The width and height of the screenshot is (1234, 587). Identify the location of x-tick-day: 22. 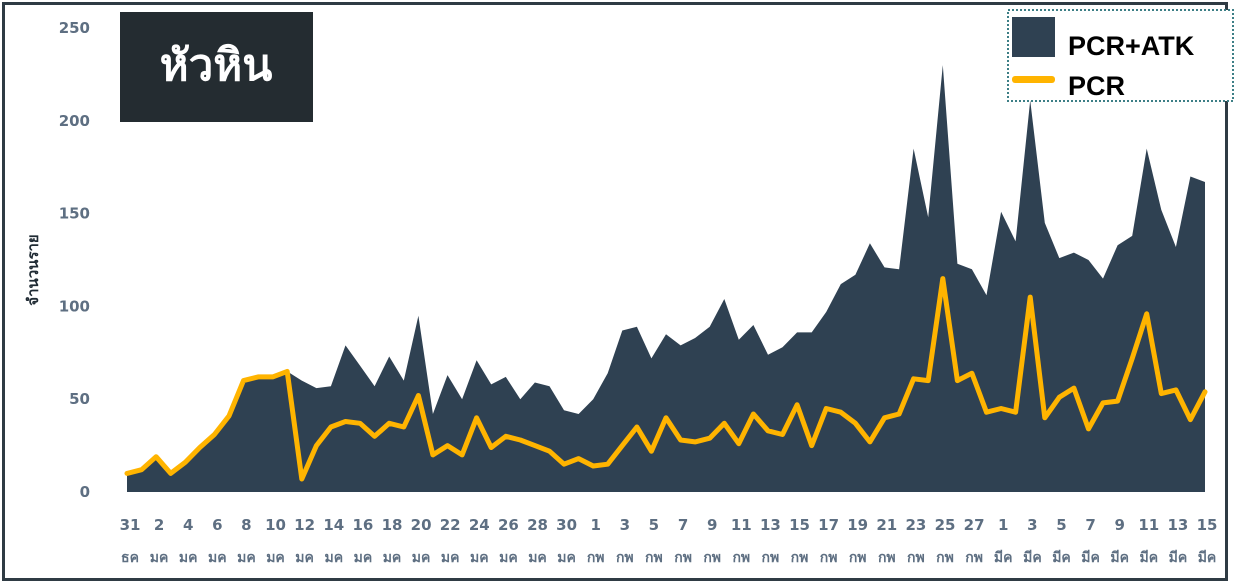
(450, 525).